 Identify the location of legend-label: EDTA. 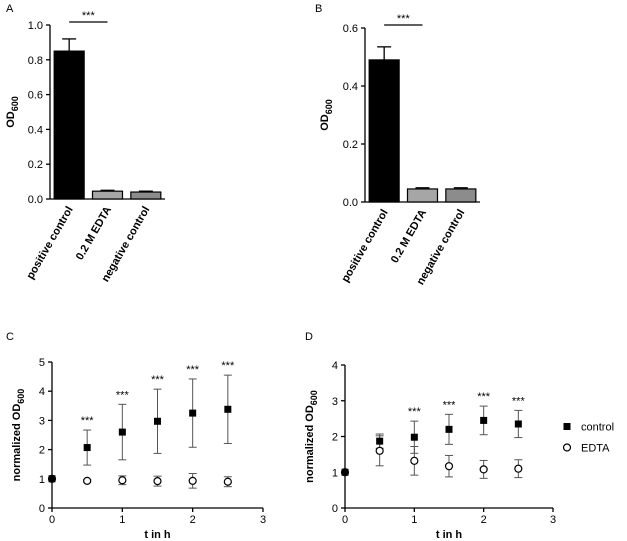
(595, 449).